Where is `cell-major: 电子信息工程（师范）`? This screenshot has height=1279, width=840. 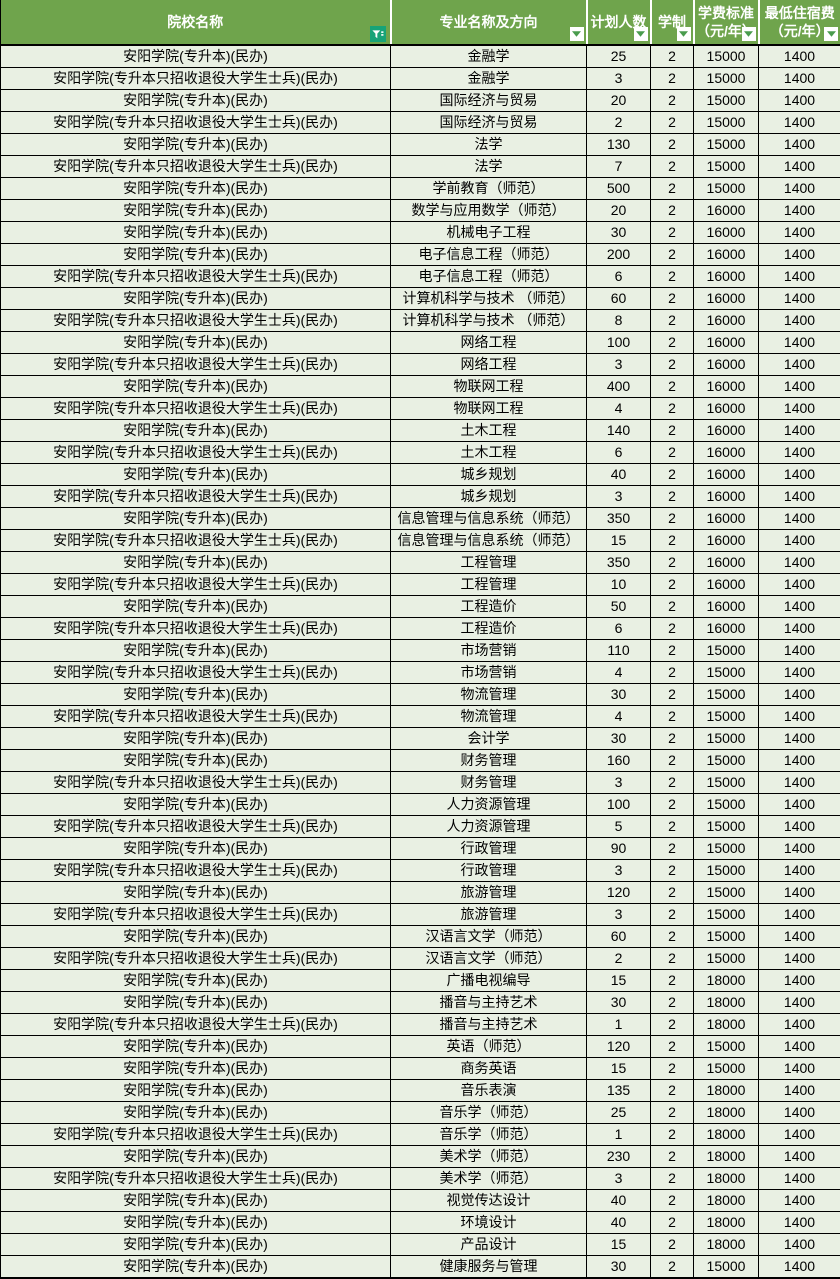 cell-major: 电子信息工程（师范） is located at coordinates (489, 255).